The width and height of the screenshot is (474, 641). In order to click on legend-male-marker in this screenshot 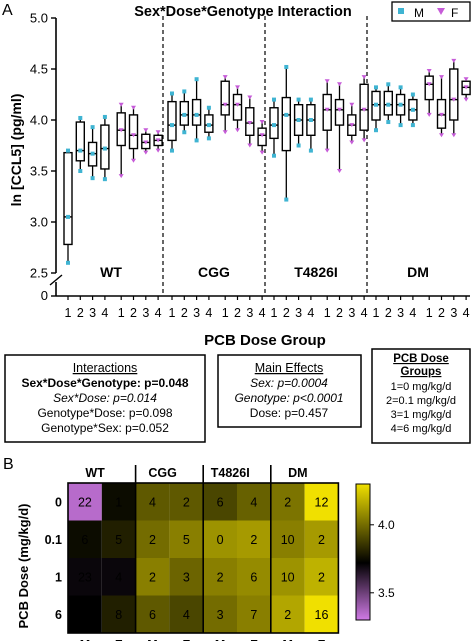, I will do `click(401, 11)`.